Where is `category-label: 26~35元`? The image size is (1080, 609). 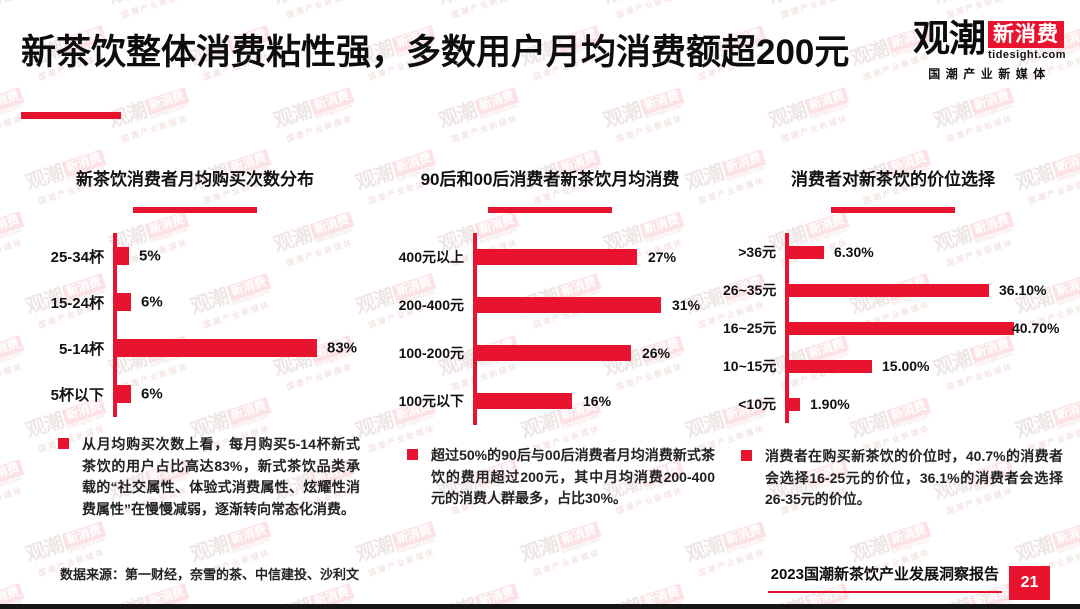 category-label: 26~35元 is located at coordinates (750, 290).